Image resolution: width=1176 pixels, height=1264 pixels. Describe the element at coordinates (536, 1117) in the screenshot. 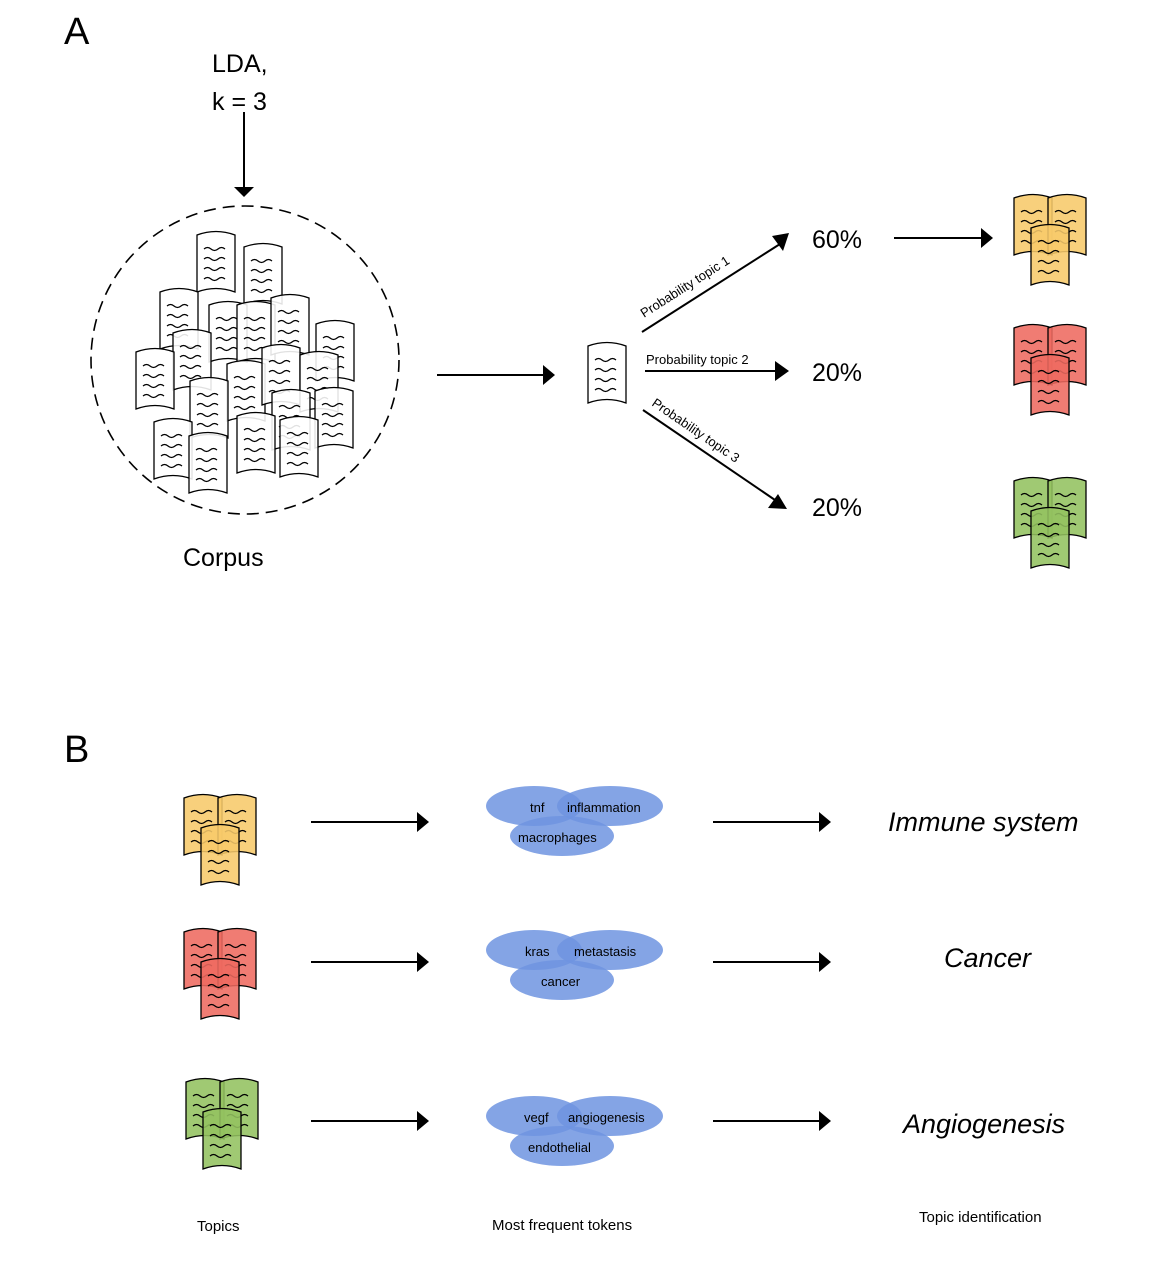

I see `token-vegf: vegf` at that location.